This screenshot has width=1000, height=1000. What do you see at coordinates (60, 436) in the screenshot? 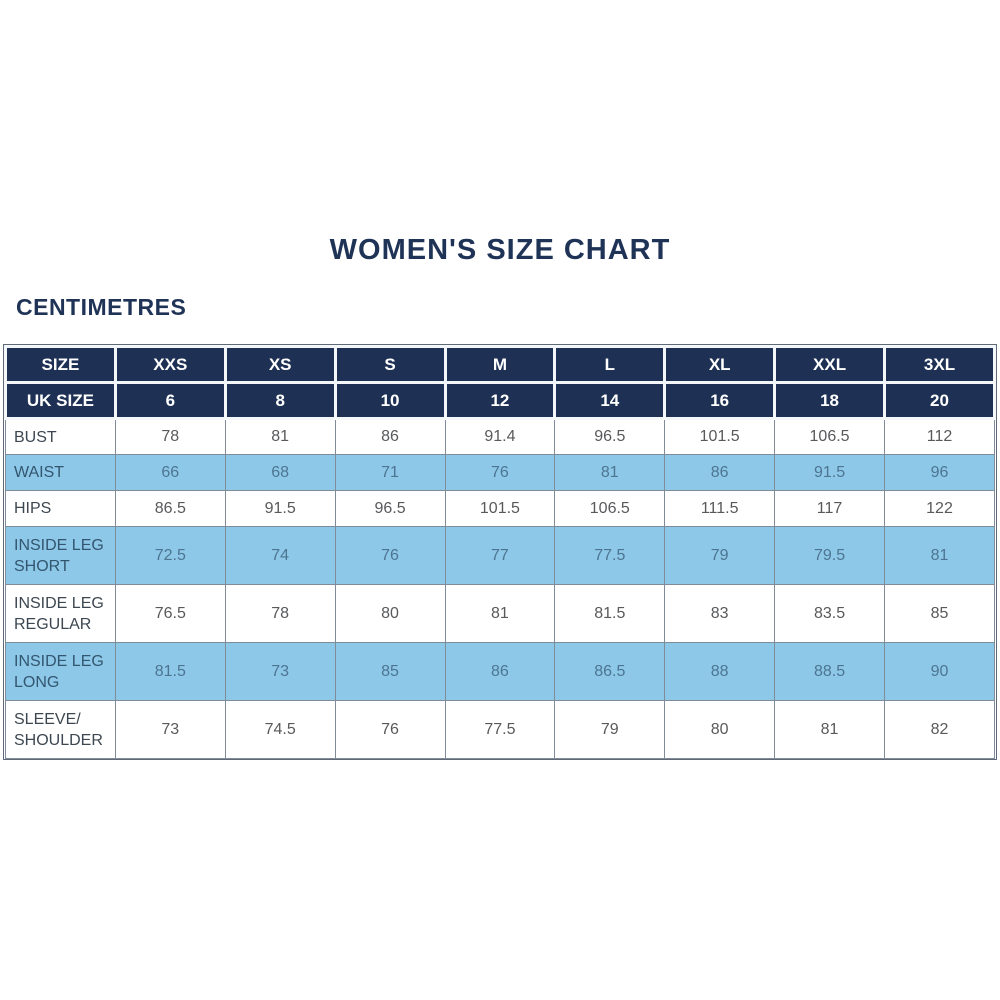
I see `row-label: BUST` at bounding box center [60, 436].